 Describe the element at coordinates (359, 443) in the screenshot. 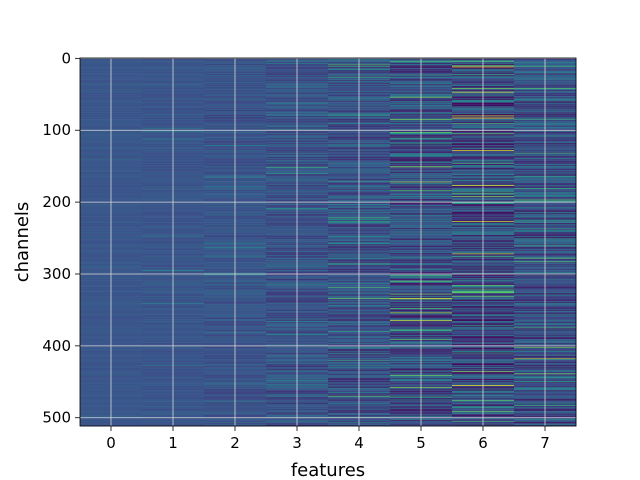

I see `x-tick-label: 4` at that location.